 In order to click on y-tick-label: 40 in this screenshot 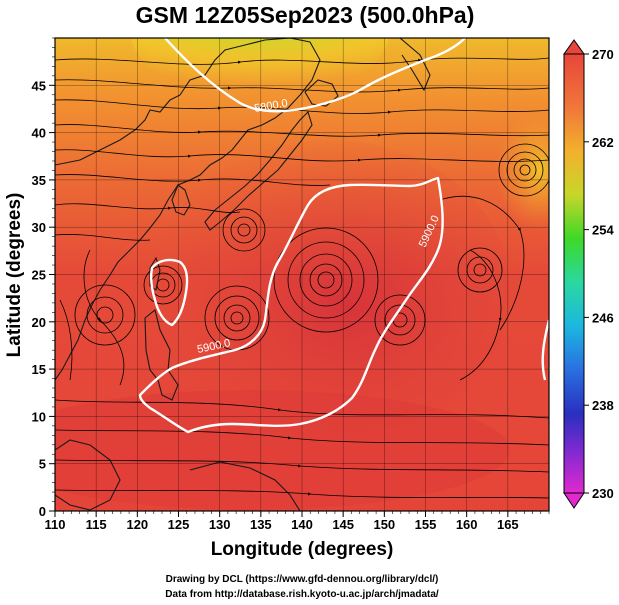, I will do `click(39, 133)`.